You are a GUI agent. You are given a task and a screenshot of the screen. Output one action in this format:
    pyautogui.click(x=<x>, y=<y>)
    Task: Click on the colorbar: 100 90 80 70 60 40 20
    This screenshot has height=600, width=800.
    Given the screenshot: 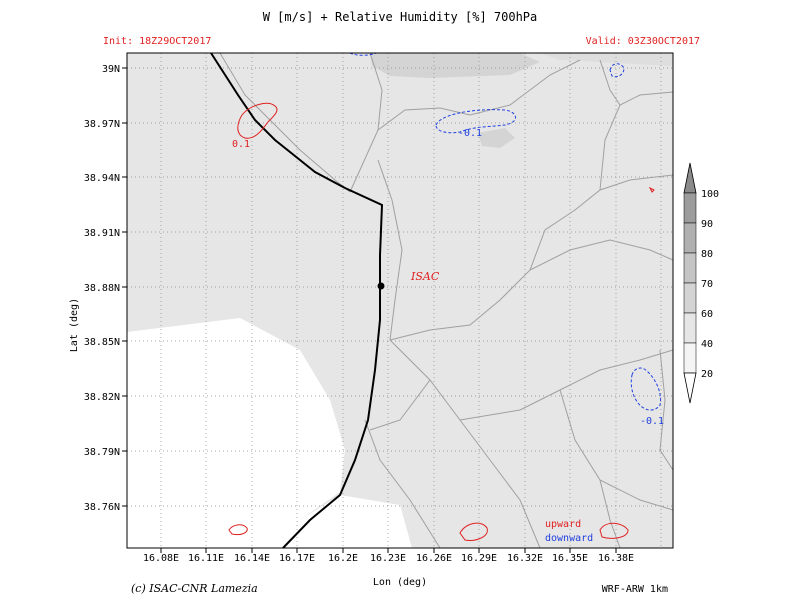 What is the action you would take?
    pyautogui.click(x=701, y=283)
    